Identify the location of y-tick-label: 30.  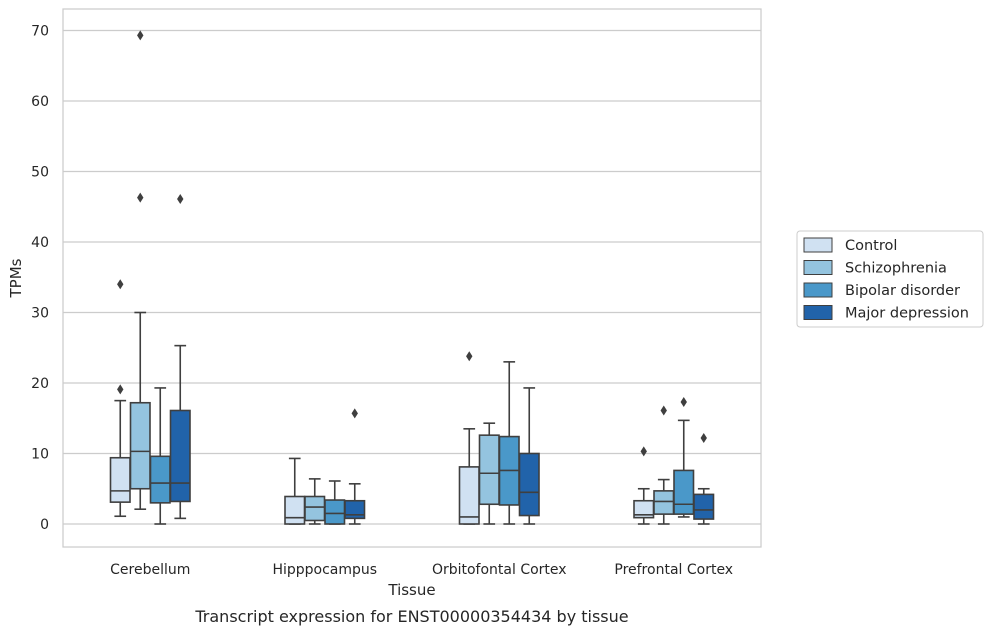
(40, 314).